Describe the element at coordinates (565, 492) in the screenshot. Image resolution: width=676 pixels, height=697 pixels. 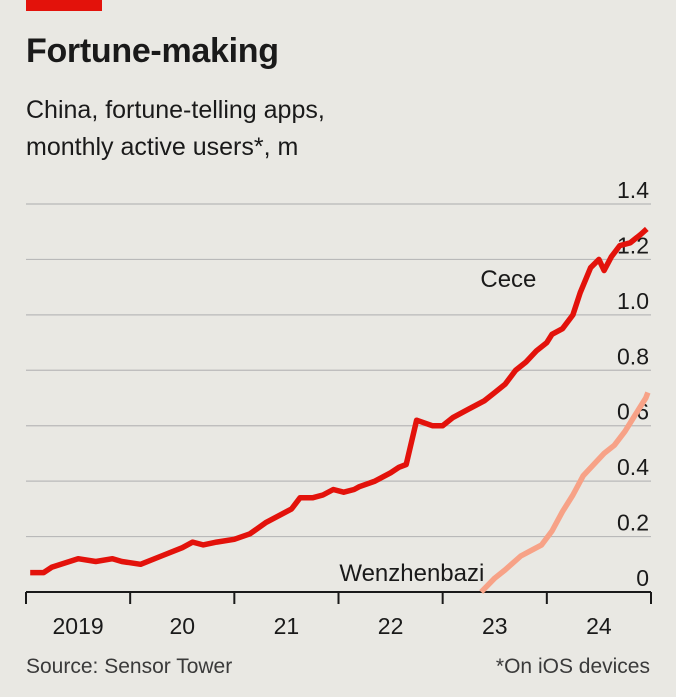
I see `series-line-wenzhenbazi` at that location.